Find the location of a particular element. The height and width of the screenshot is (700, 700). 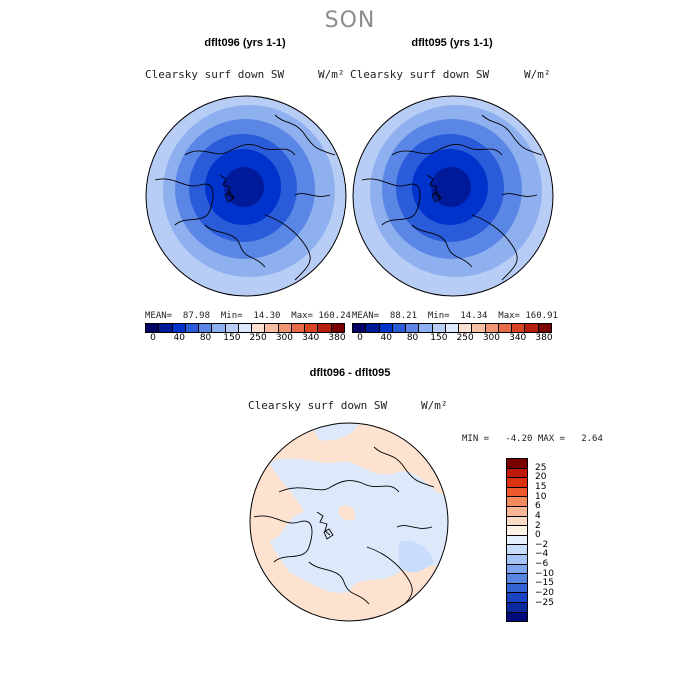

colorbar-tick-label: 6 is located at coordinates (538, 506).